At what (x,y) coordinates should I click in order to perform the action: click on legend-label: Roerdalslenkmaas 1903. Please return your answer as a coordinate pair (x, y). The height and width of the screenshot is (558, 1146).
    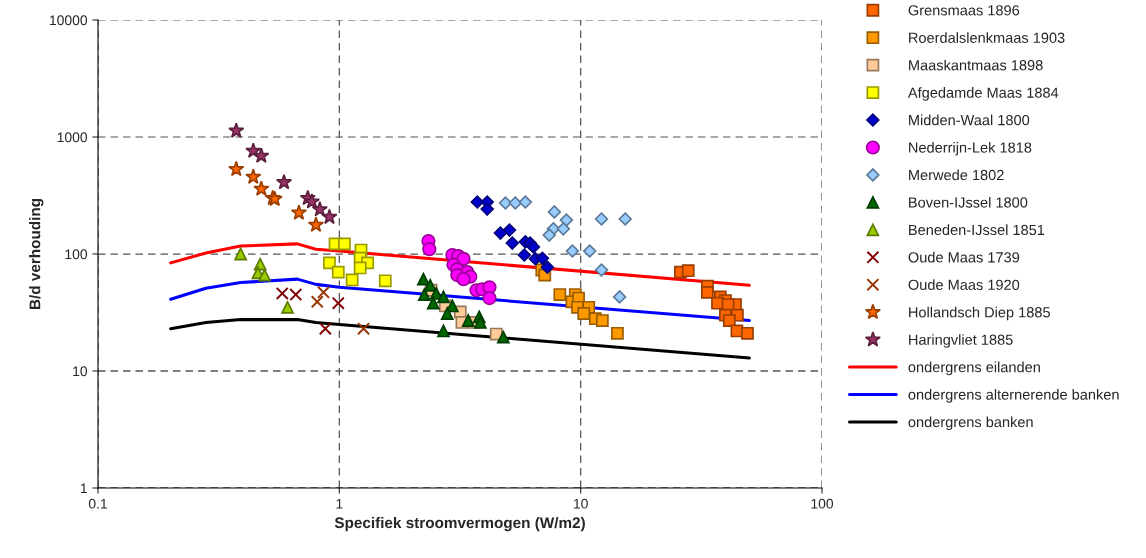
    Looking at the image, I should click on (987, 37).